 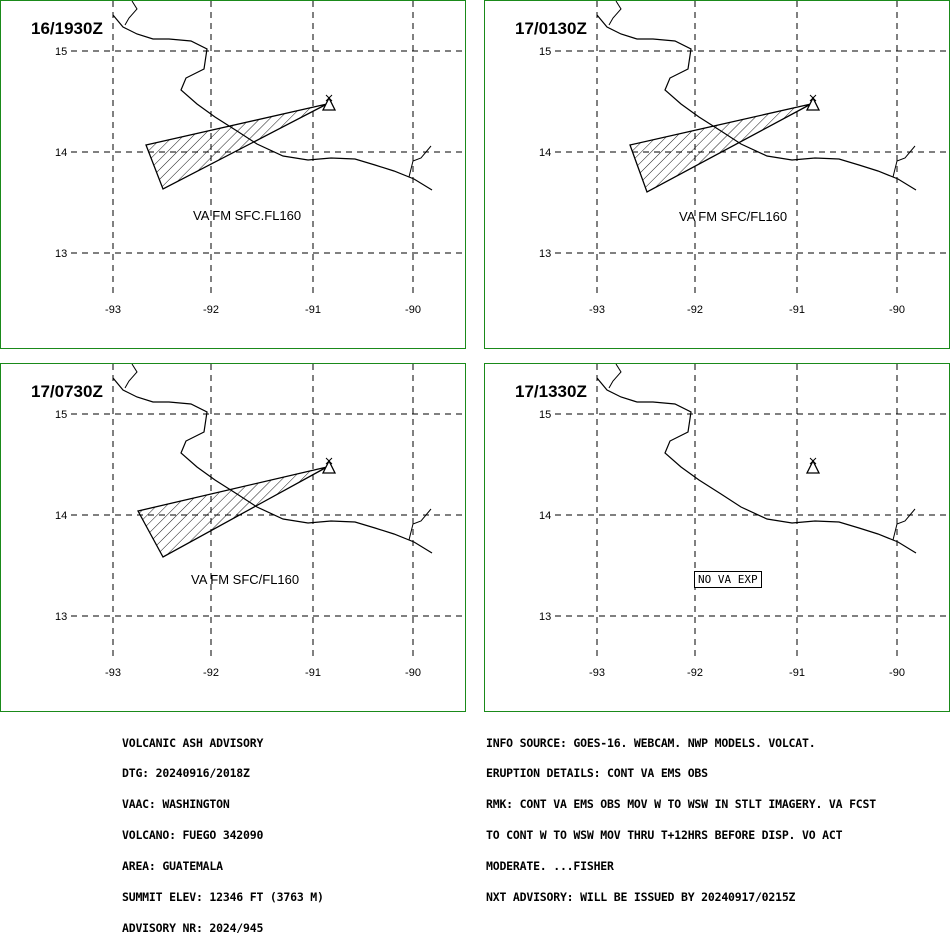 I want to click on map-svg-2: -93 -92 -91 -90 15 14 13, so click(x=744, y=158).